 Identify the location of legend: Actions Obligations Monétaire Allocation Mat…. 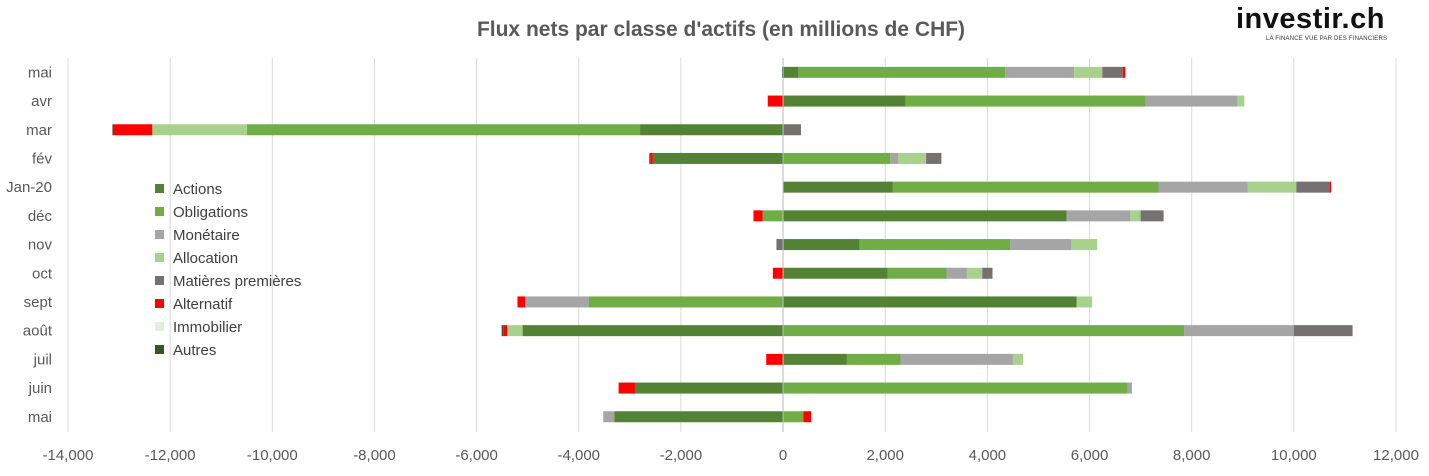
(228, 270).